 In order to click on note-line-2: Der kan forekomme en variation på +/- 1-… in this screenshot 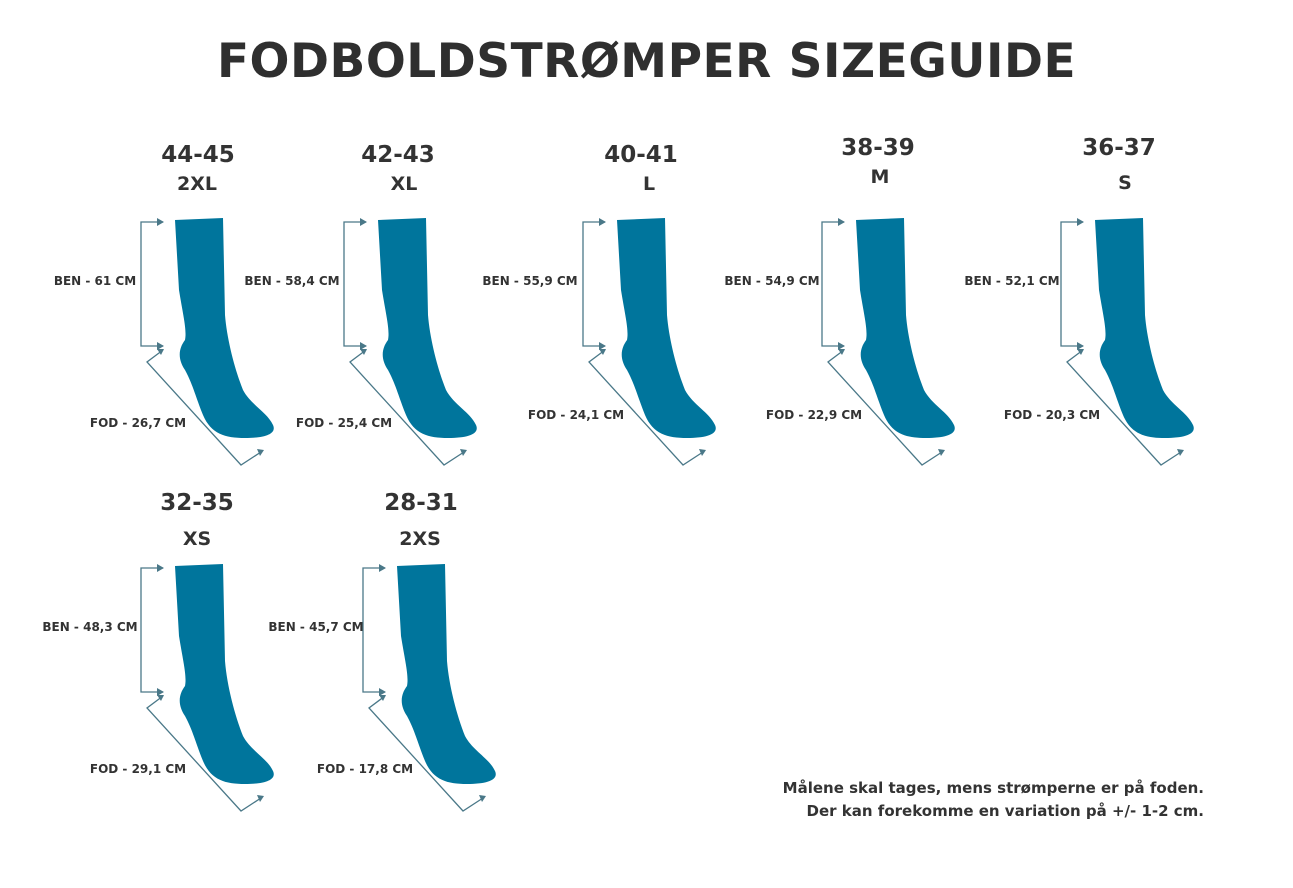, I will do `click(1005, 811)`.